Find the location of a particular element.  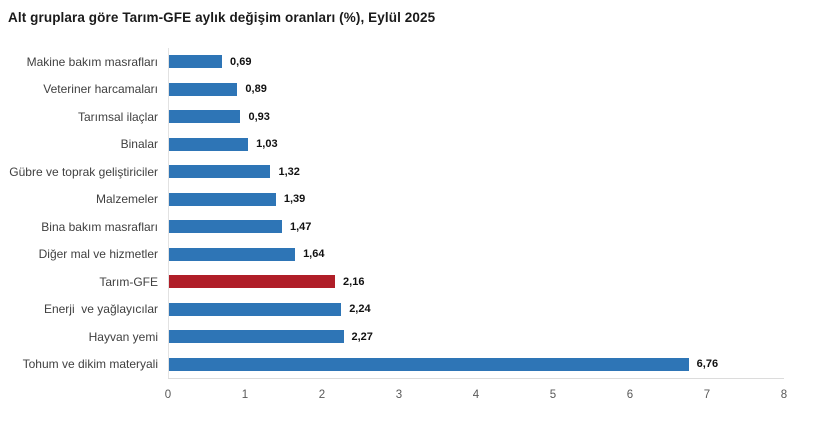

bar-track: 2,27 is located at coordinates (476, 337).